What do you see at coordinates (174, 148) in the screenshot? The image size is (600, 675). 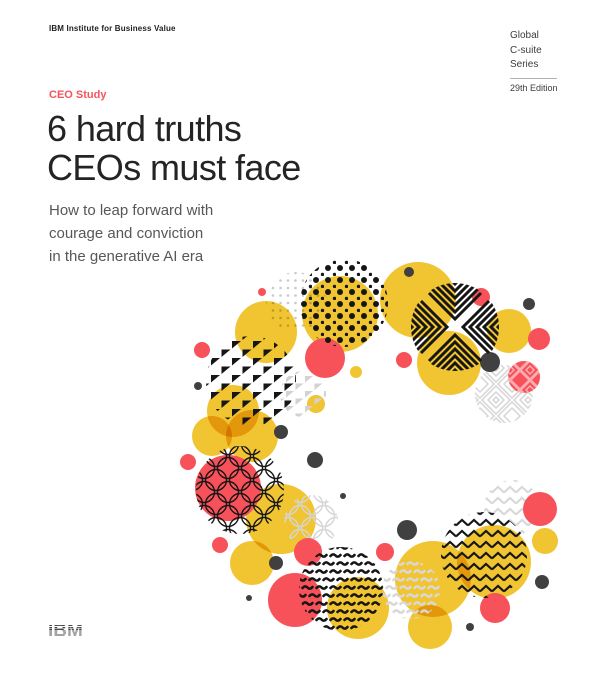 I see `report-title: 6 hard truths CEOs must face` at bounding box center [174, 148].